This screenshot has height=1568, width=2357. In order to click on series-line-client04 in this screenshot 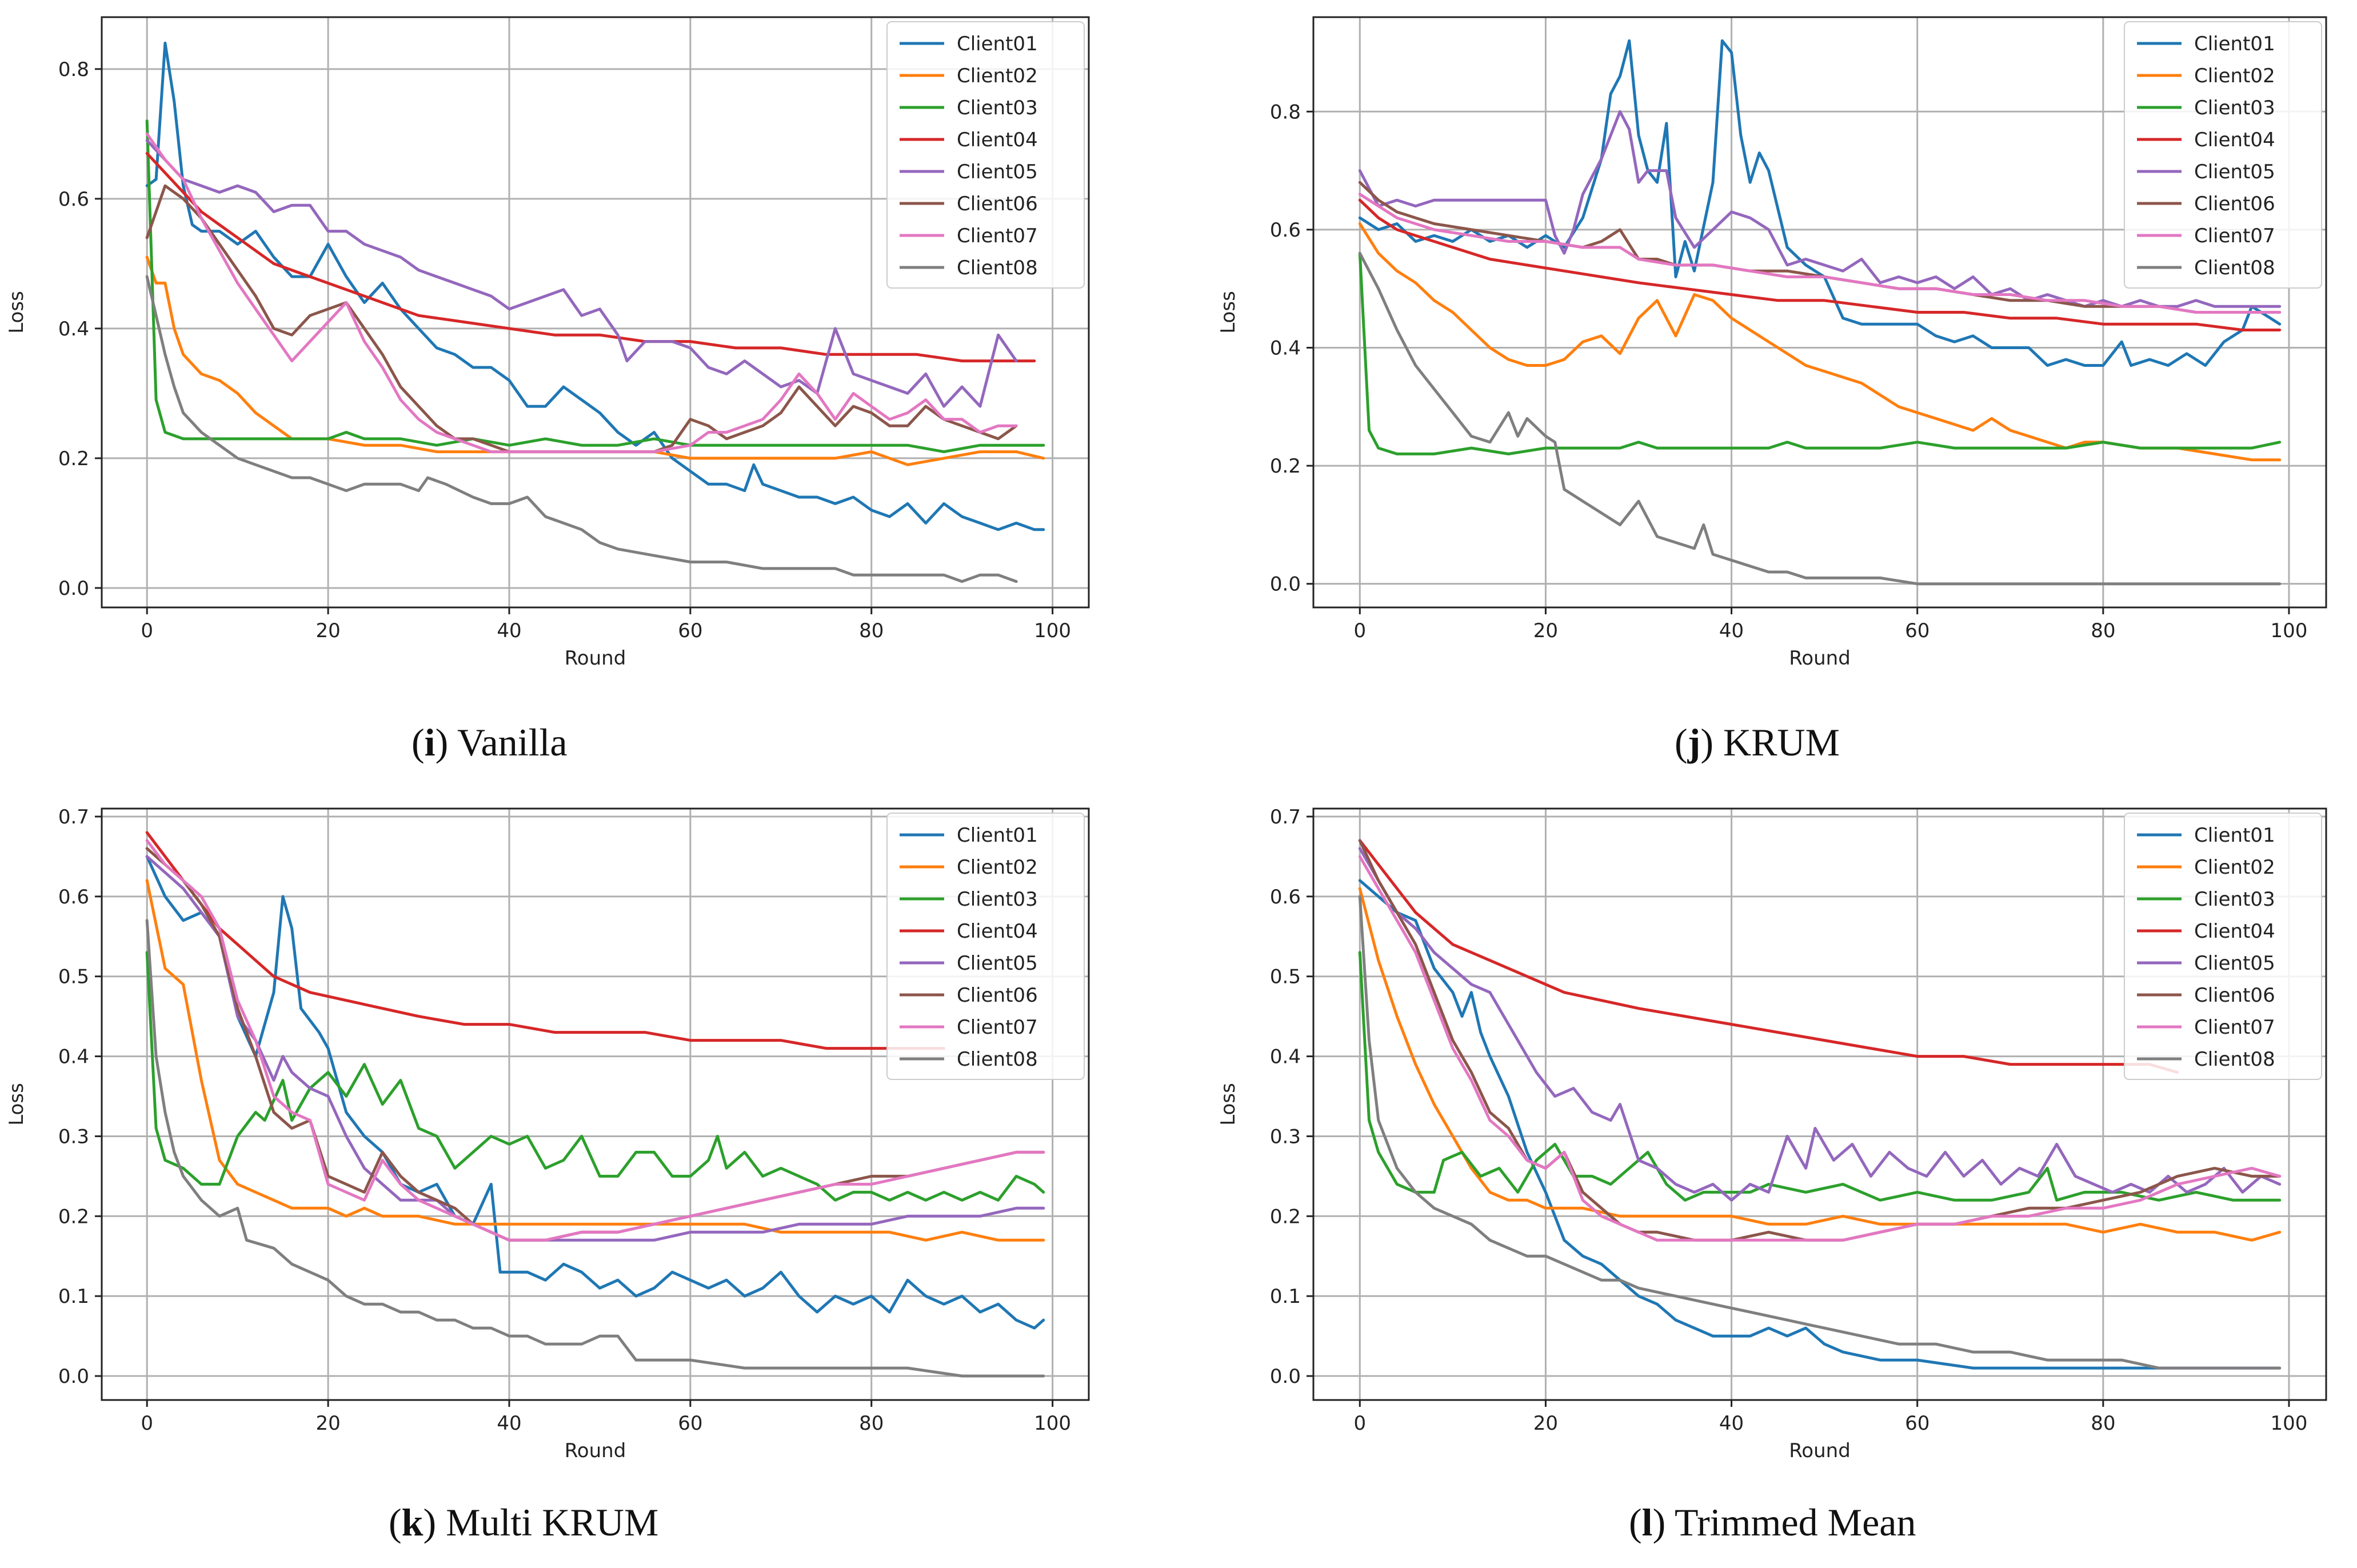, I will do `click(590, 257)`.